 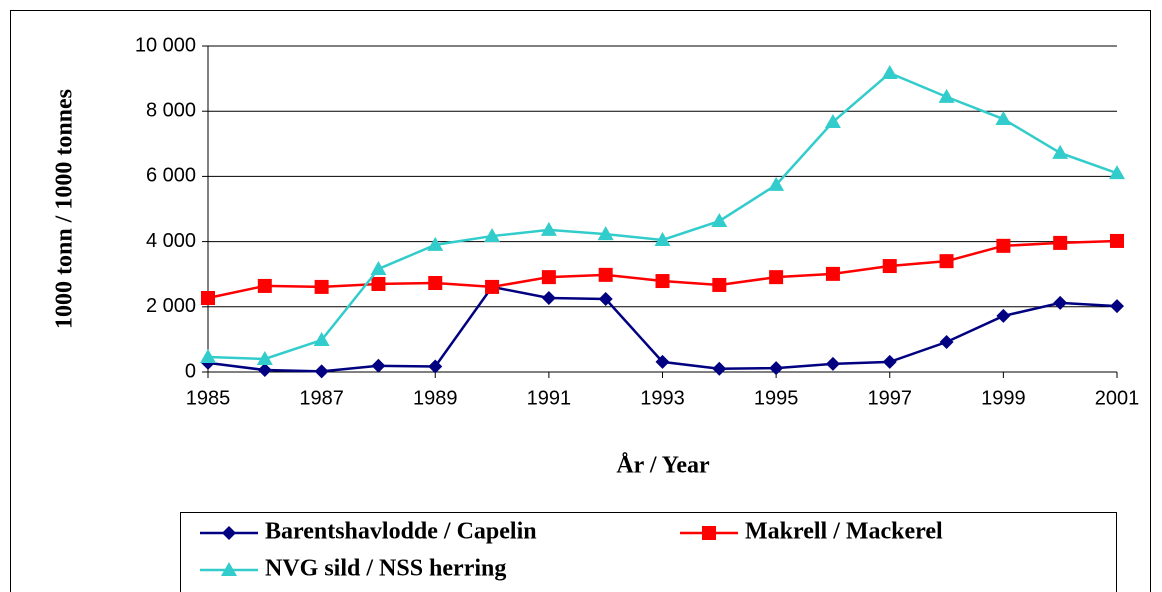 What do you see at coordinates (435, 398) in the screenshot?
I see `x-tick-label: 1989` at bounding box center [435, 398].